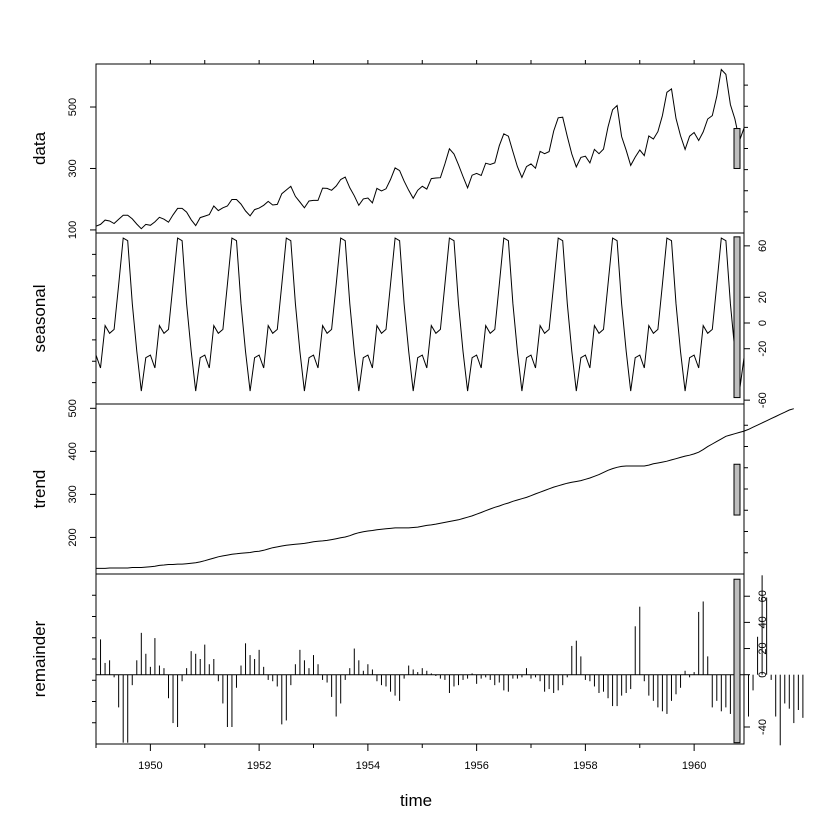 The width and height of the screenshot is (840, 840). What do you see at coordinates (737, 489) in the screenshot?
I see `trend-range-bar` at bounding box center [737, 489].